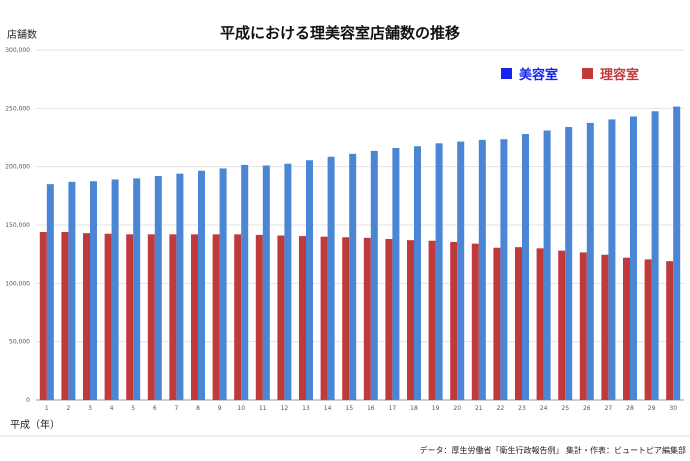  I want to click on bar-理容室-12, so click(281, 317).